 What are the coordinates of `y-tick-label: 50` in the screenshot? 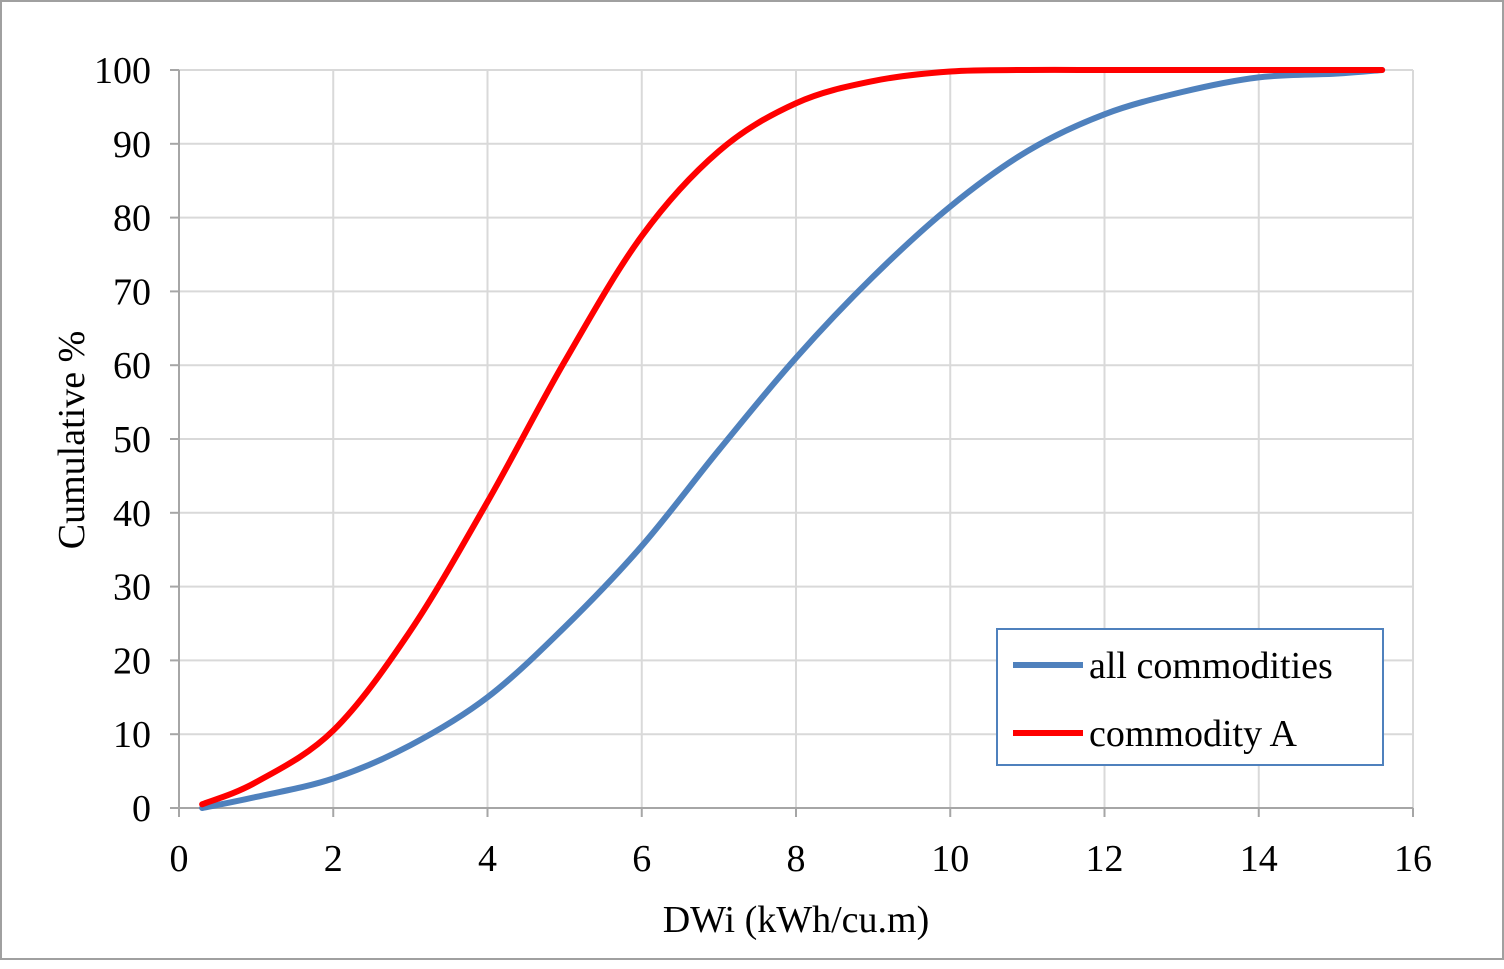 It's located at (132, 440).